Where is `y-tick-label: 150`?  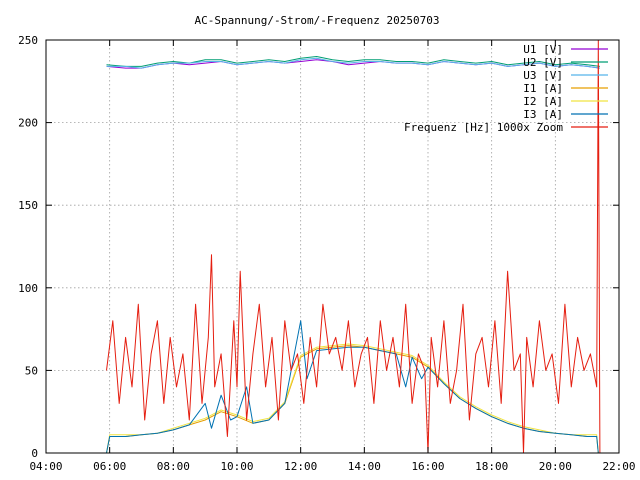
y-tick-label: 150 is located at coordinates (28, 205).